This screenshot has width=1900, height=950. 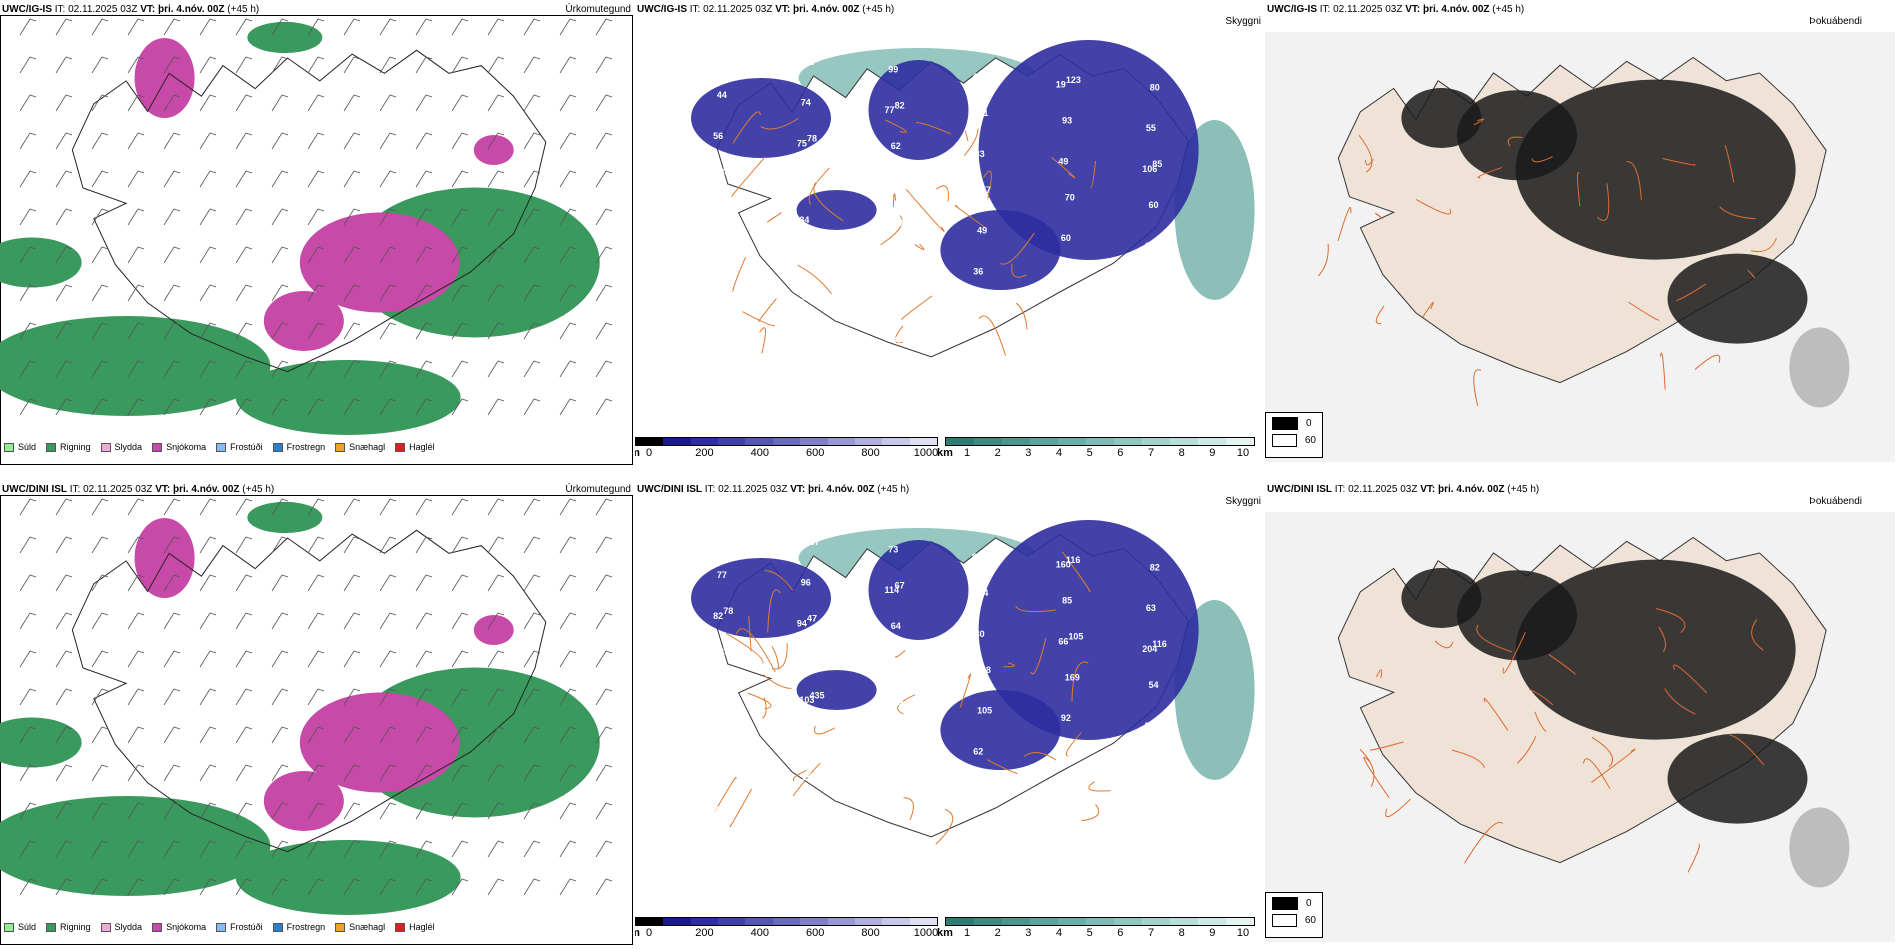 I want to click on colorbar-tick: 800, so click(x=870, y=453).